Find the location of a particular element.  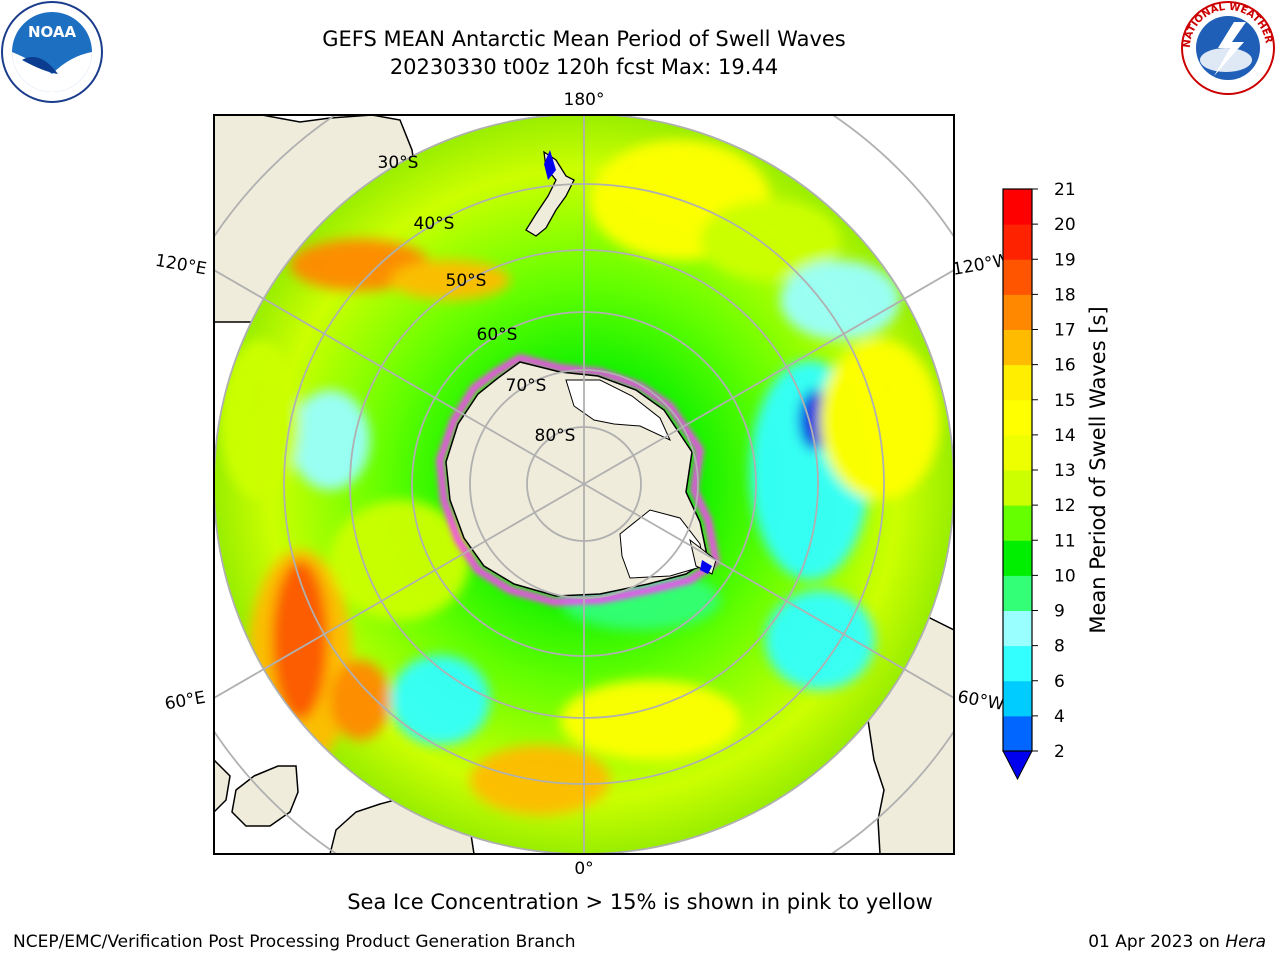

lat-label-30s: 30°S is located at coordinates (398, 163).